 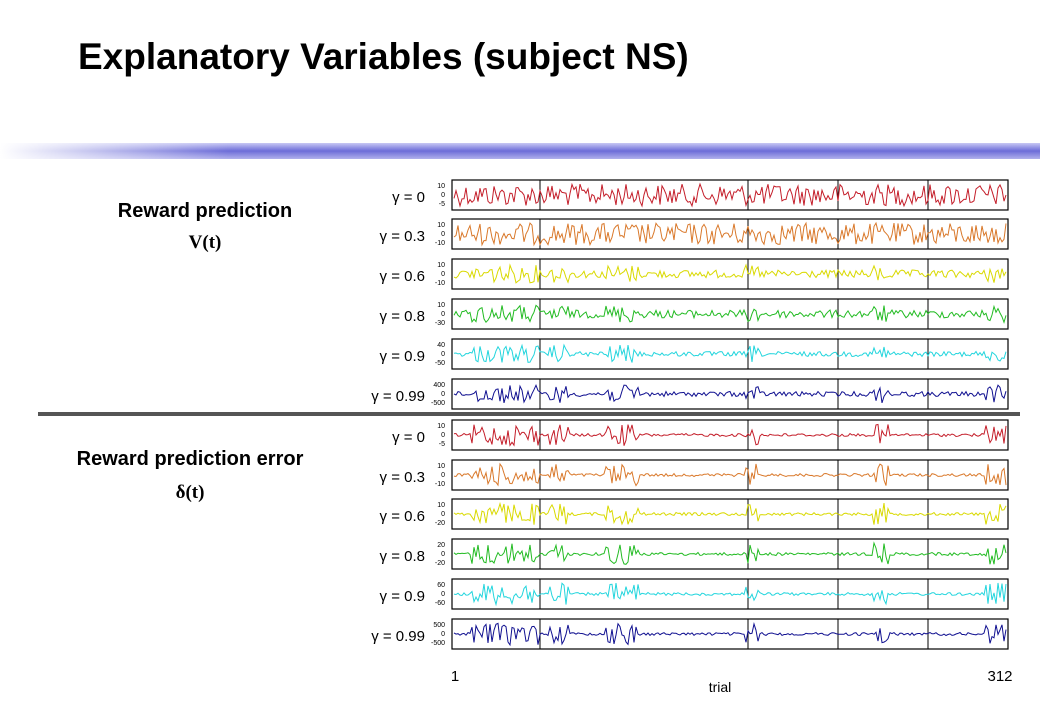 I want to click on x-axis-label: trial, so click(x=720, y=687).